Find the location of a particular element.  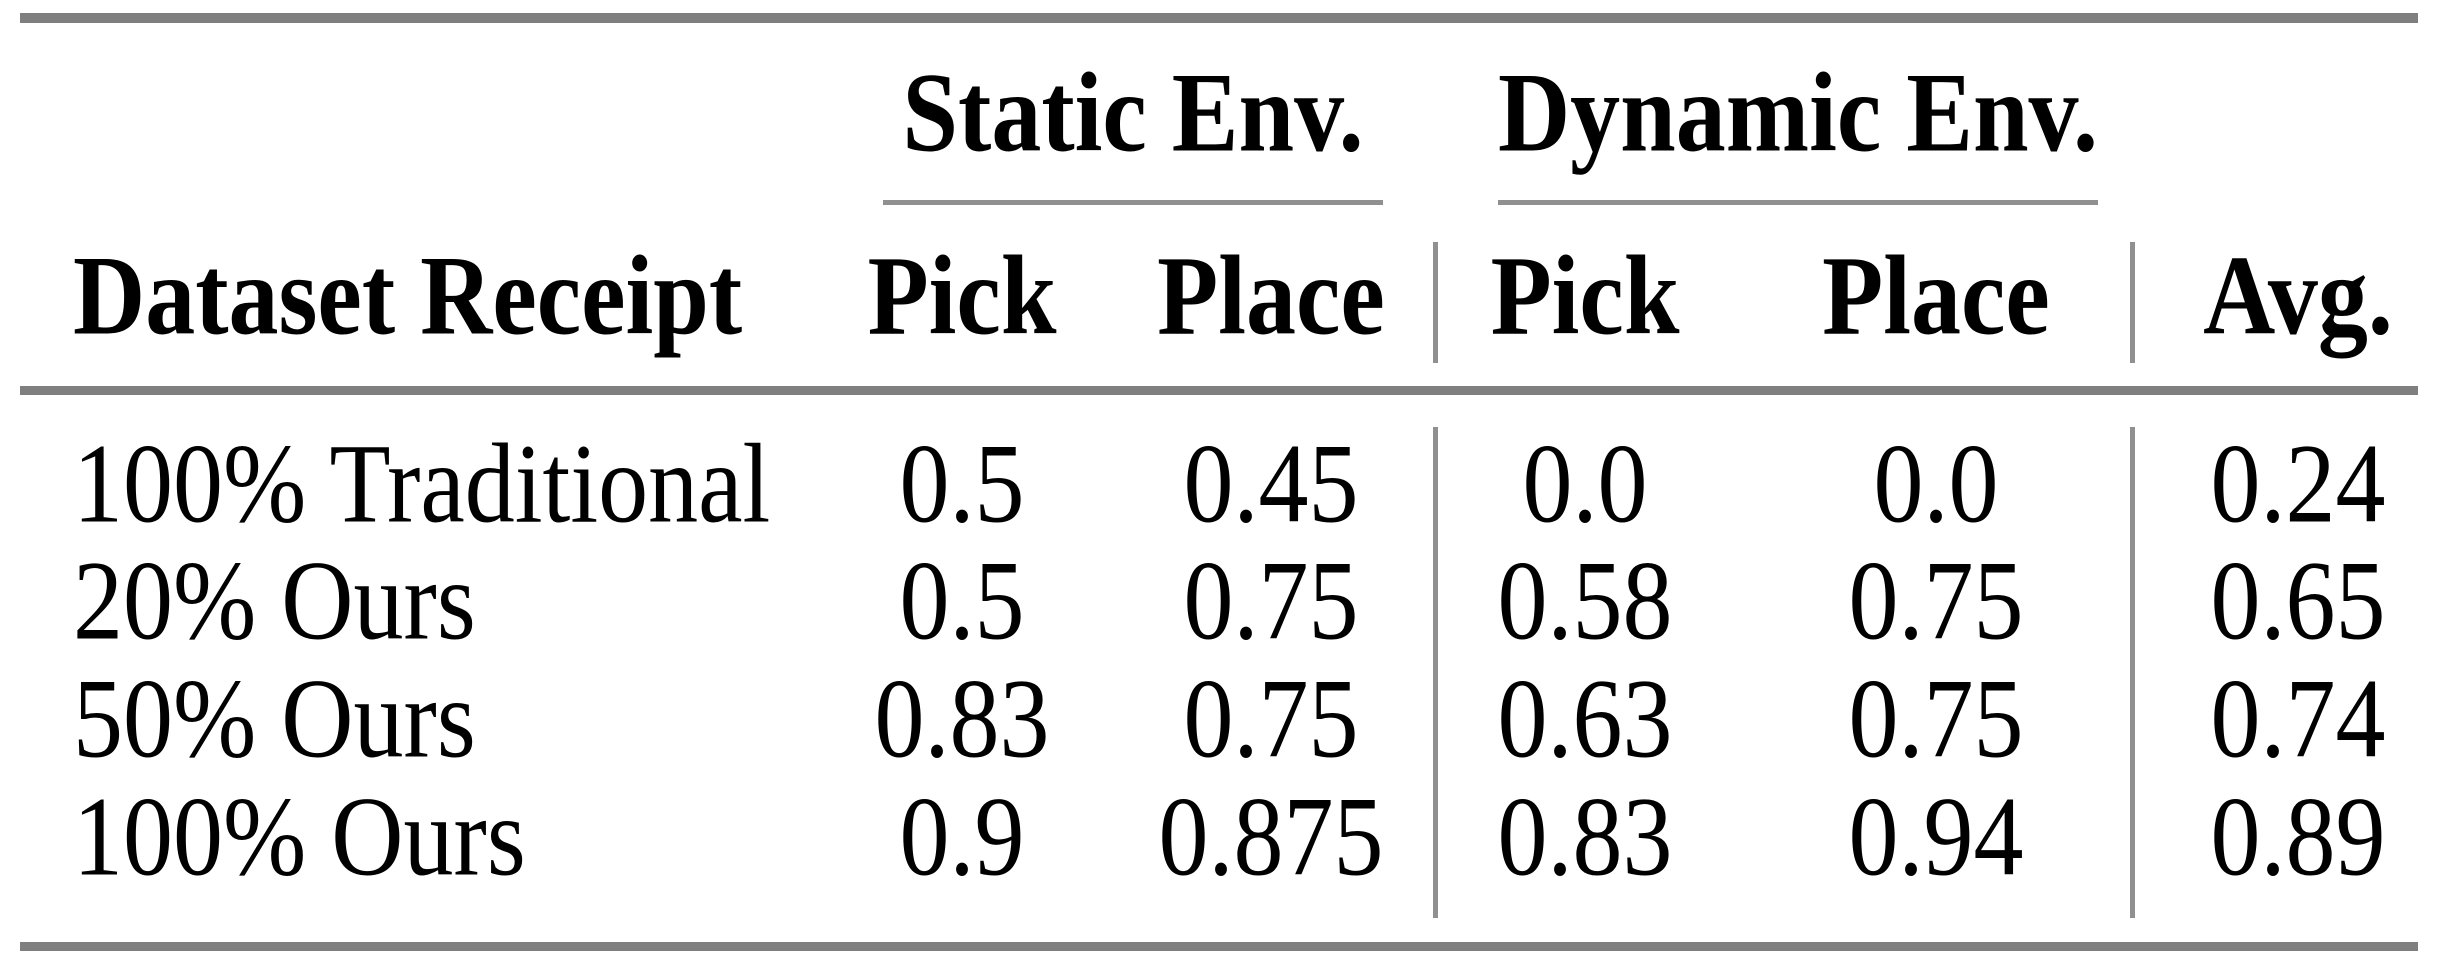

cell-static-place: 0.45 is located at coordinates (1271, 483).